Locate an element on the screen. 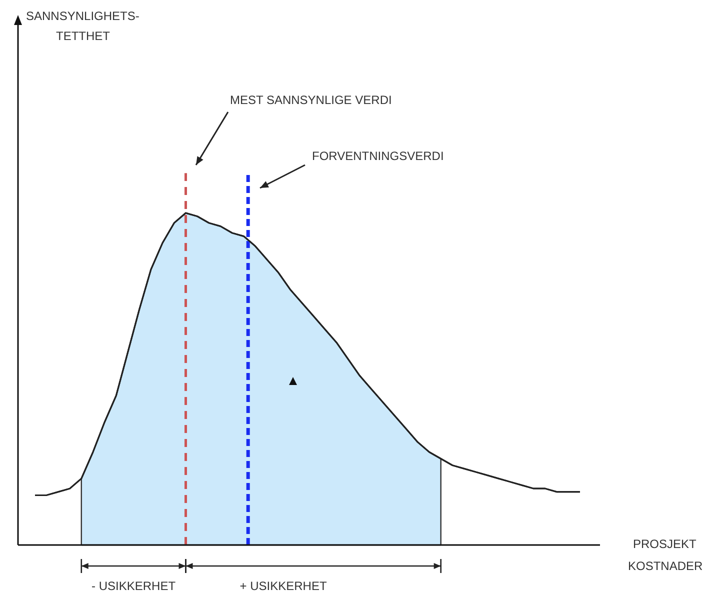 This screenshot has width=720, height=596. text: - USIKKERHET is located at coordinates (134, 586).